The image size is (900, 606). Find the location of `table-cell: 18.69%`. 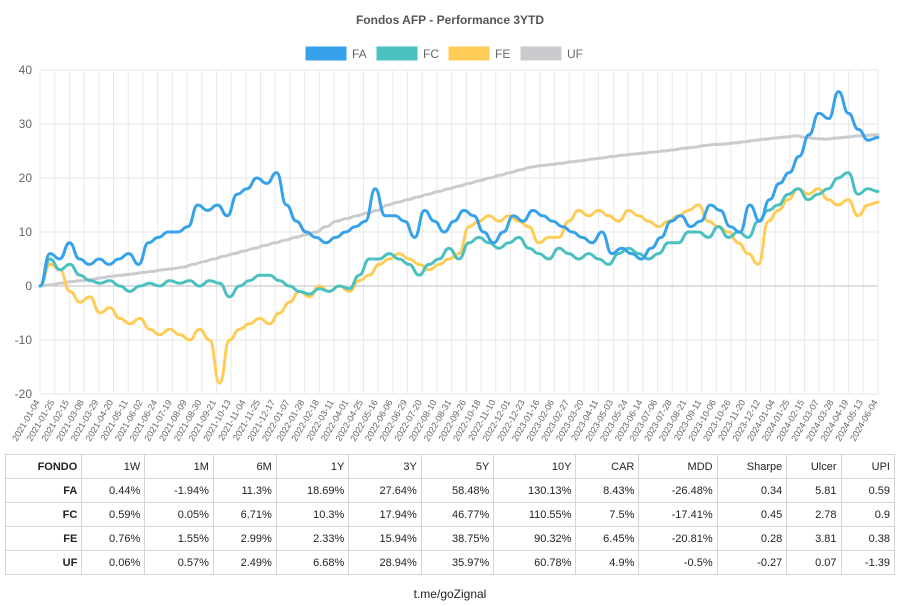

table-cell: 18.69% is located at coordinates (312, 490).